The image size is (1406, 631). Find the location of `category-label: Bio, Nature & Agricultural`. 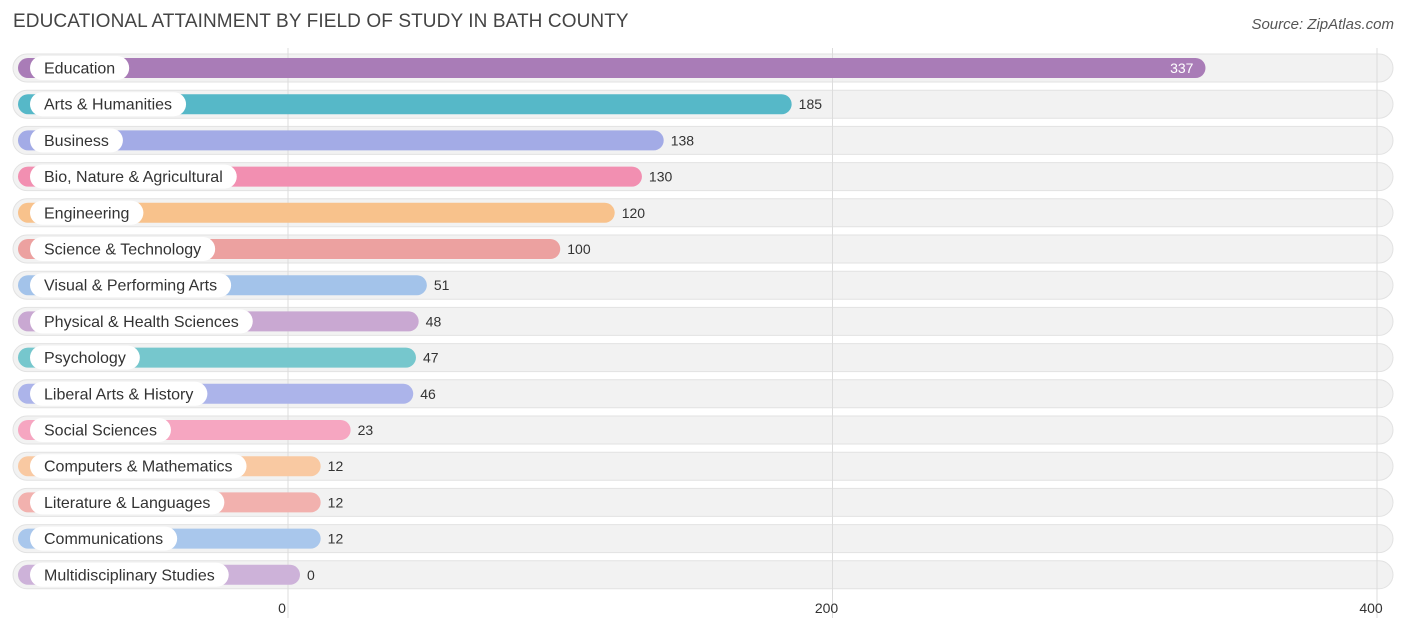

category-label: Bio, Nature & Agricultural is located at coordinates (133, 177).